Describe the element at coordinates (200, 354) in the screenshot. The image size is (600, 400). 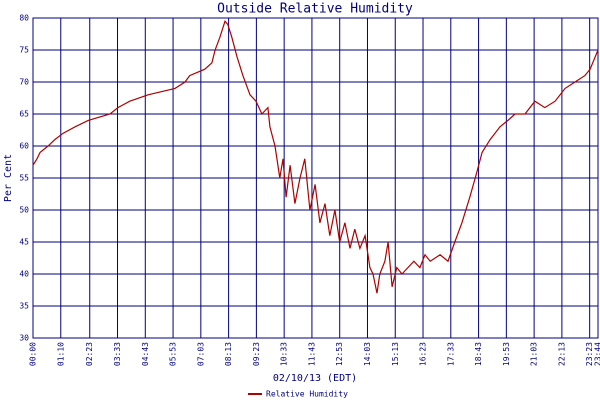
I see `x-tick-label: 07:03` at that location.